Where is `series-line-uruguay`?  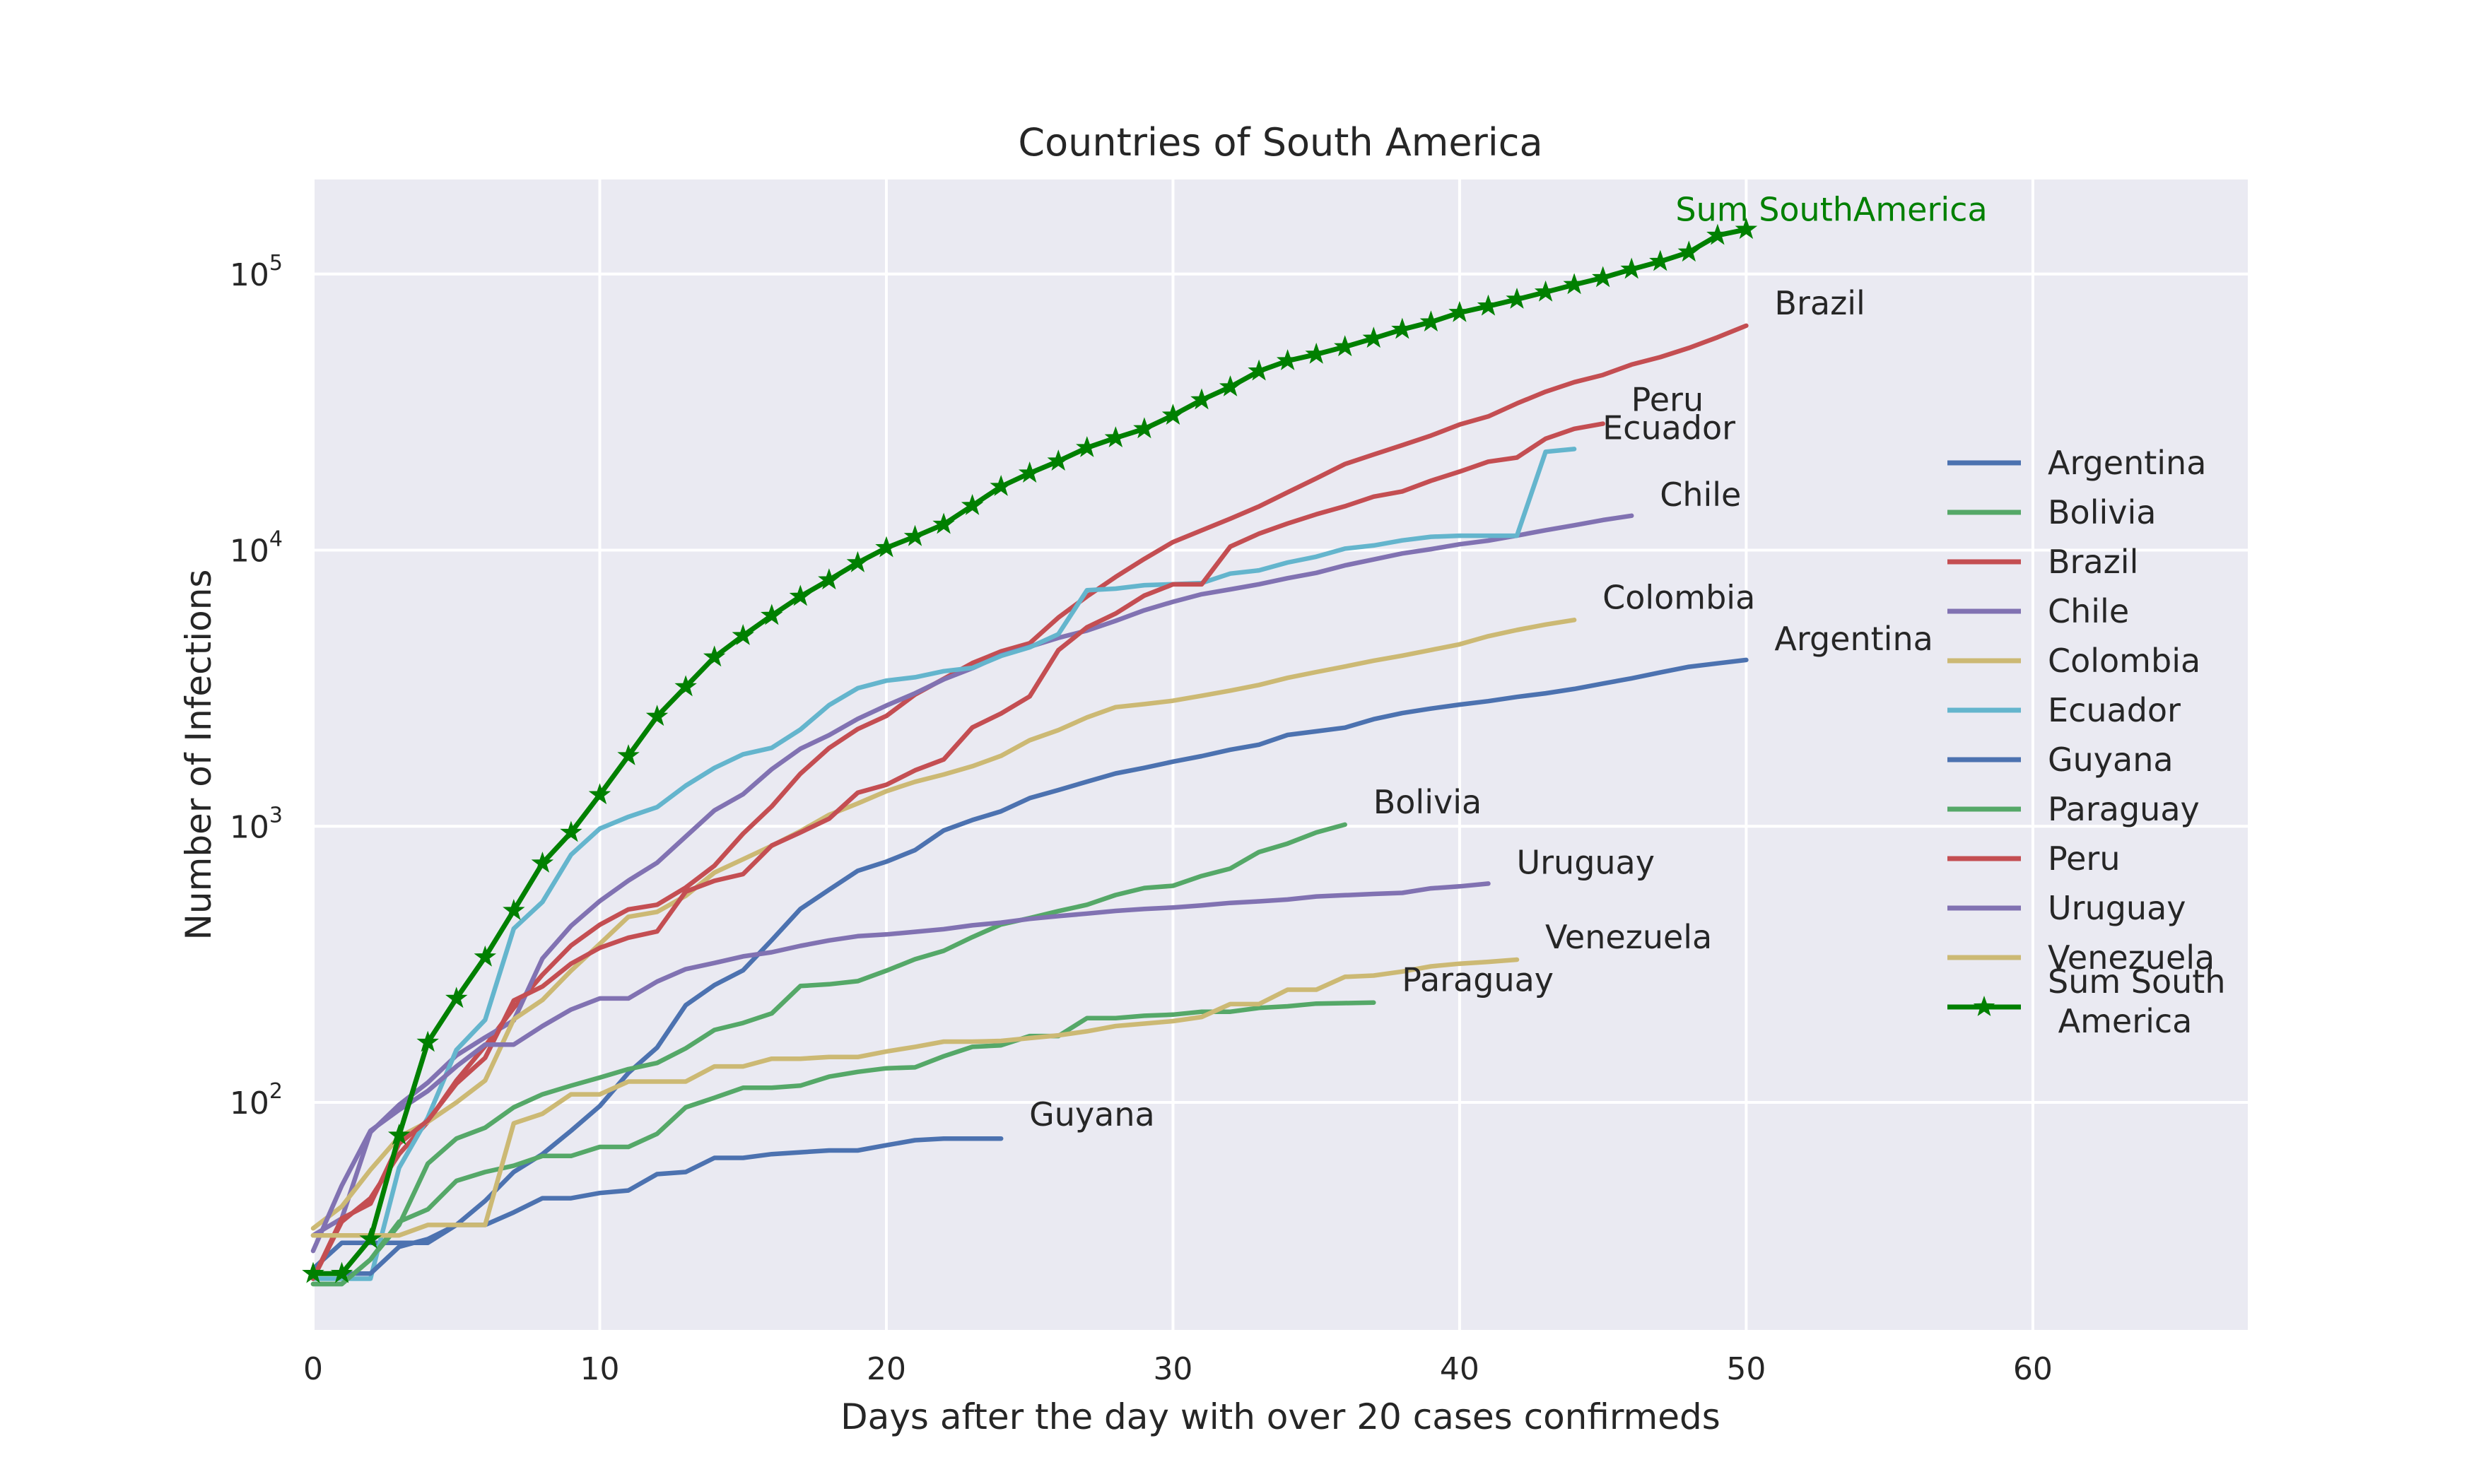
series-line-uruguay is located at coordinates (900, 1067).